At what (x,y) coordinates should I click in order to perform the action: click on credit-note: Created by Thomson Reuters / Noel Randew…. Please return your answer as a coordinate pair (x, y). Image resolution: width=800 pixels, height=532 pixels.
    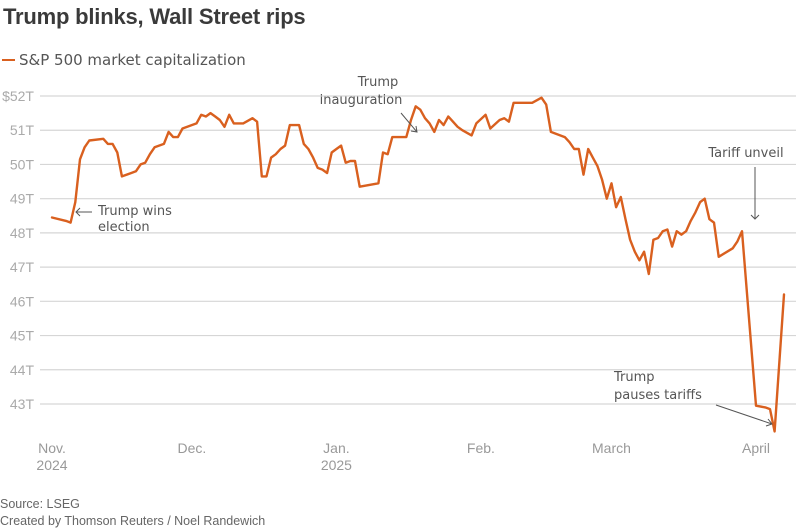
    Looking at the image, I should click on (133, 521).